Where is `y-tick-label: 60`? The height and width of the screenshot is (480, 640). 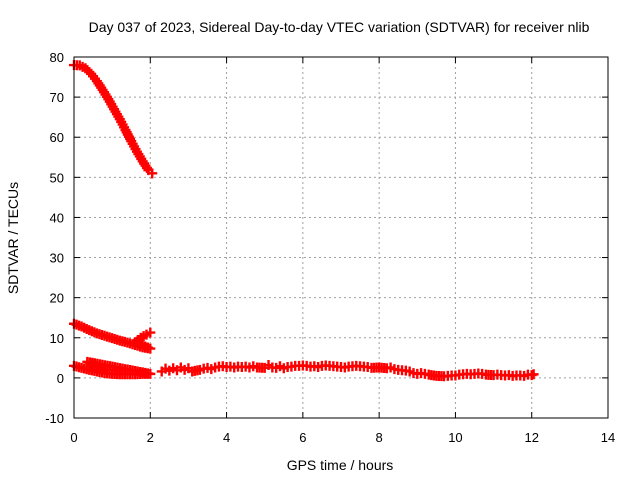 y-tick-label: 60 is located at coordinates (57, 137).